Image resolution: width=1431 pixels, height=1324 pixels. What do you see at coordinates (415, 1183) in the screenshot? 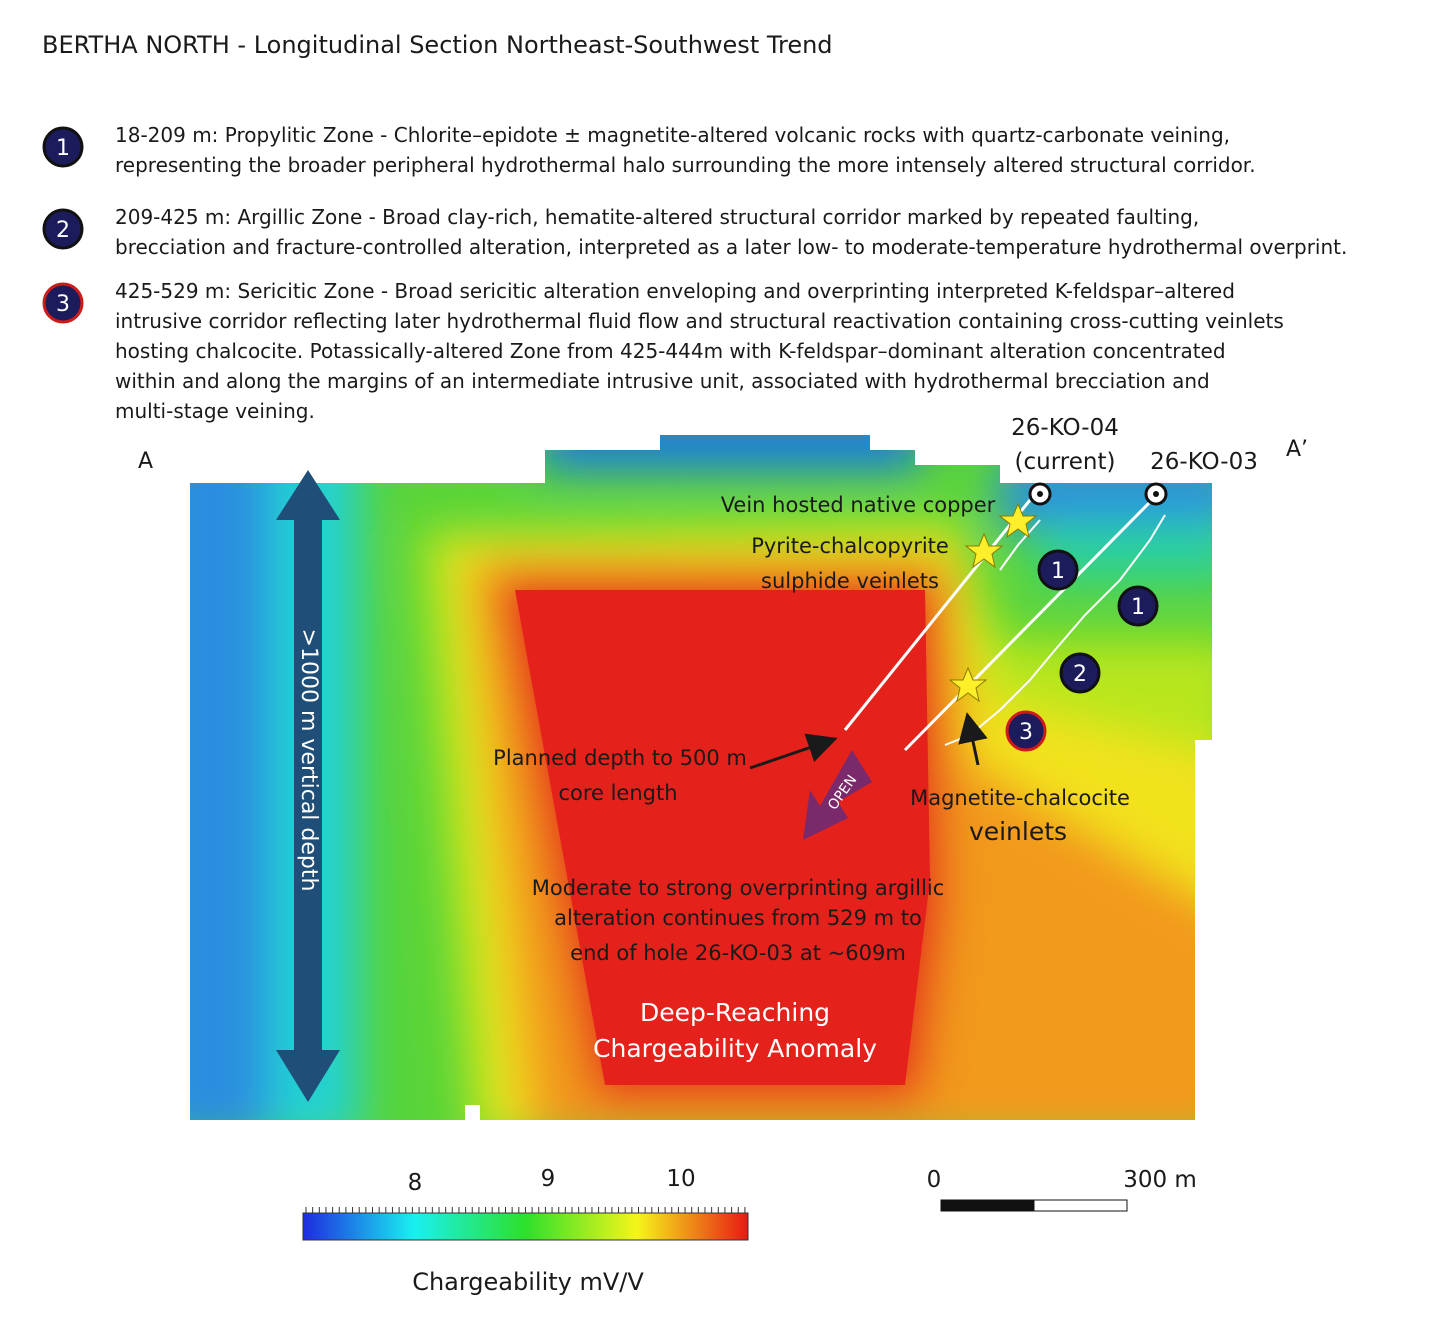
I see `colorbar-tick-label: 8` at bounding box center [415, 1183].